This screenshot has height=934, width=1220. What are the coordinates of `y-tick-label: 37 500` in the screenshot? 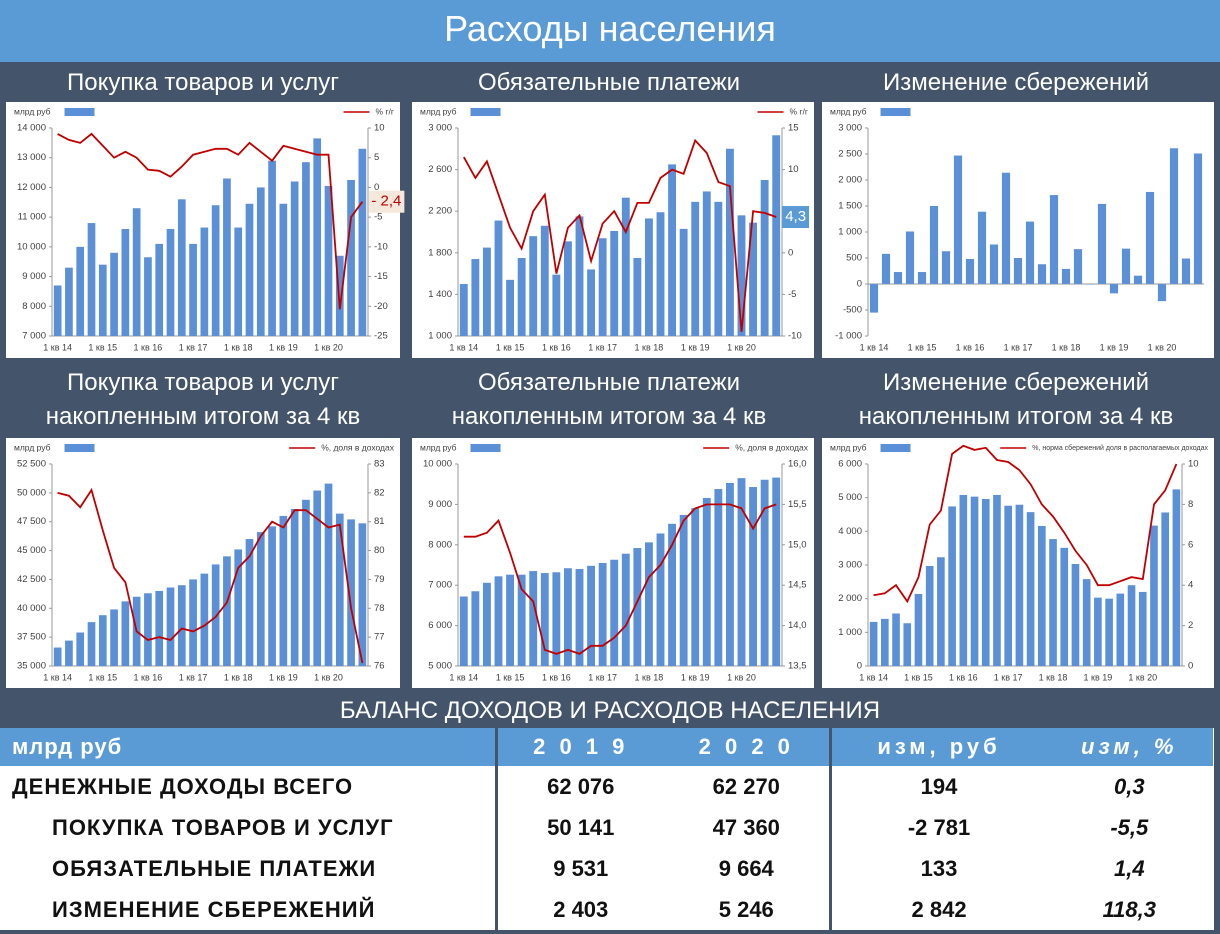 It's located at (31, 637).